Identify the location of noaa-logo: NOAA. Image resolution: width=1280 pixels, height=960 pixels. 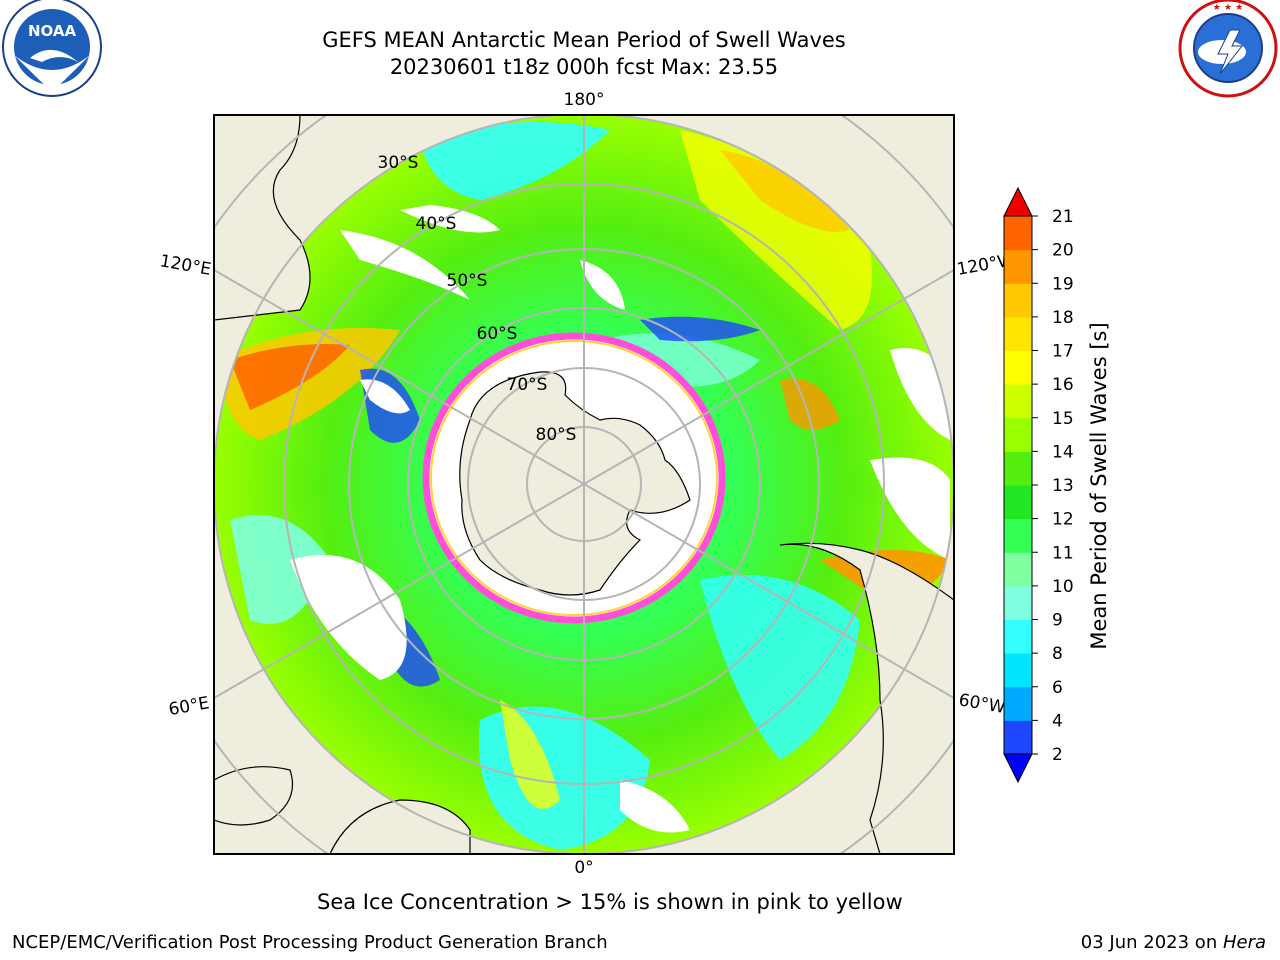
(52, 48).